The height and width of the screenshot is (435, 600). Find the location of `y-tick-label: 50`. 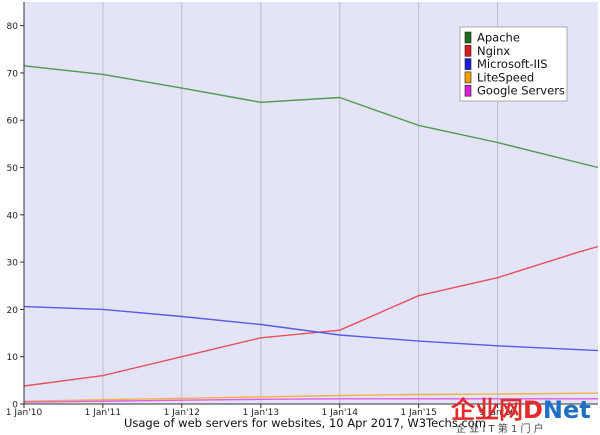

y-tick-label: 50 is located at coordinates (13, 169).